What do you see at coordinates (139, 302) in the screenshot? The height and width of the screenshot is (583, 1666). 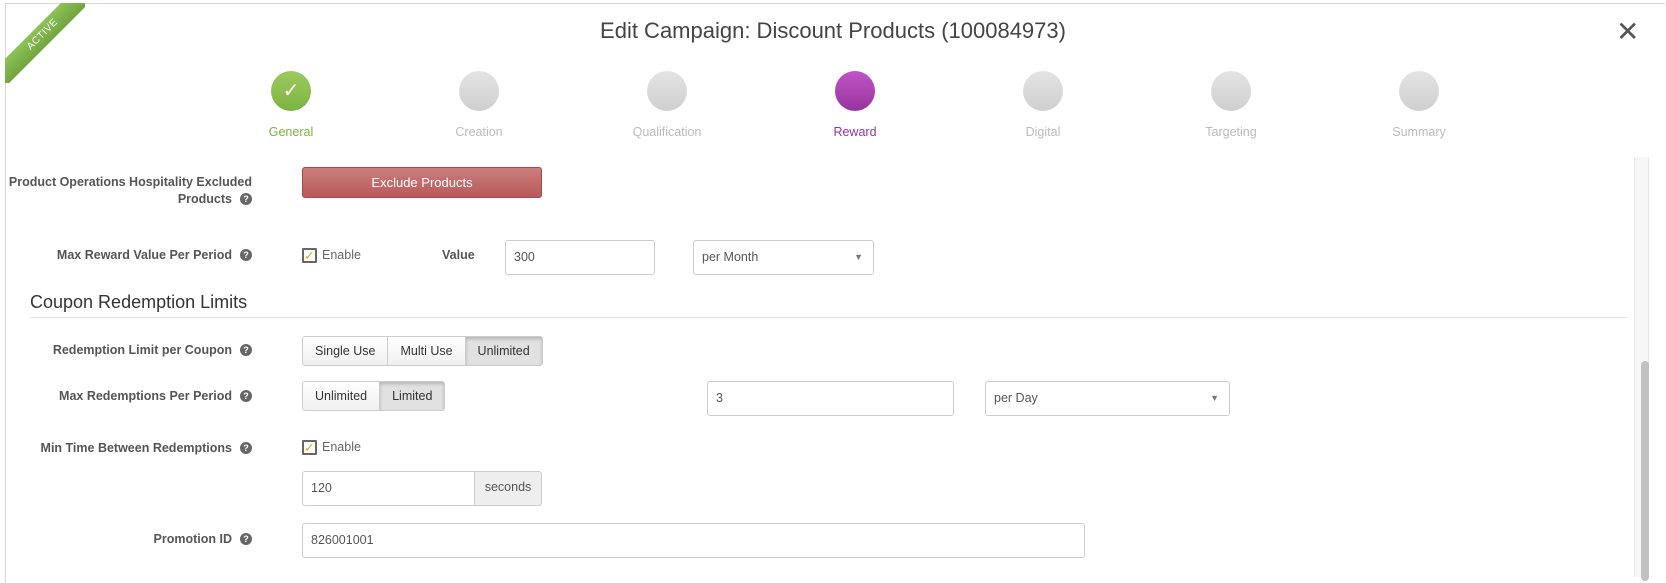 I see `section-title: Coupon Redemption Limits` at bounding box center [139, 302].